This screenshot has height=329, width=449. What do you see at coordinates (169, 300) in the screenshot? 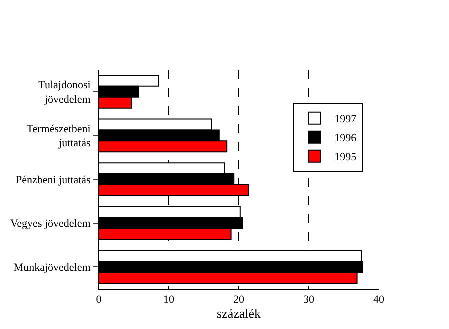
I see `x-tick-label: 10` at bounding box center [169, 300].